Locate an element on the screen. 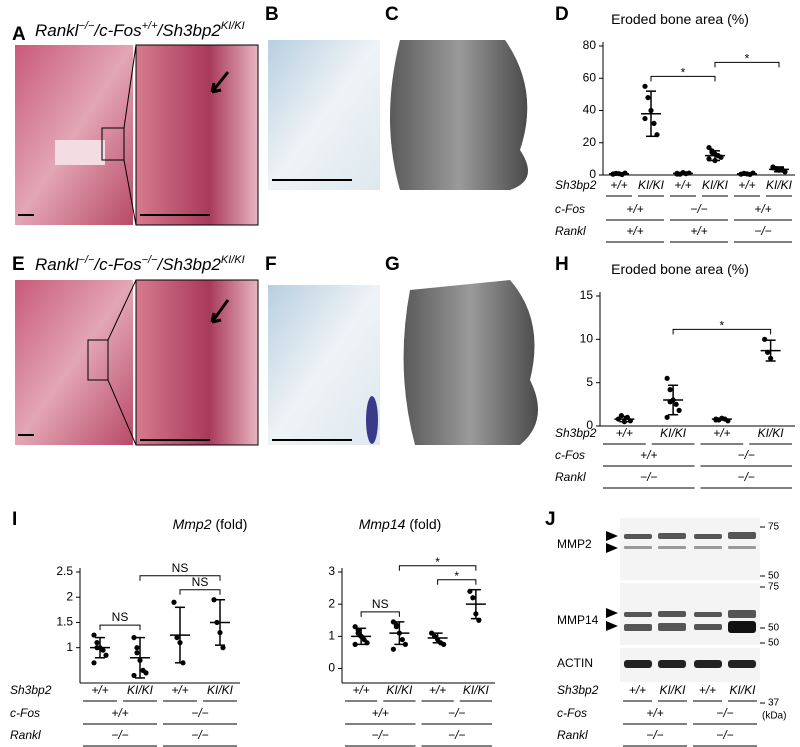 The width and height of the screenshot is (800, 747). title-part: /c-Fos is located at coordinates (117, 264).